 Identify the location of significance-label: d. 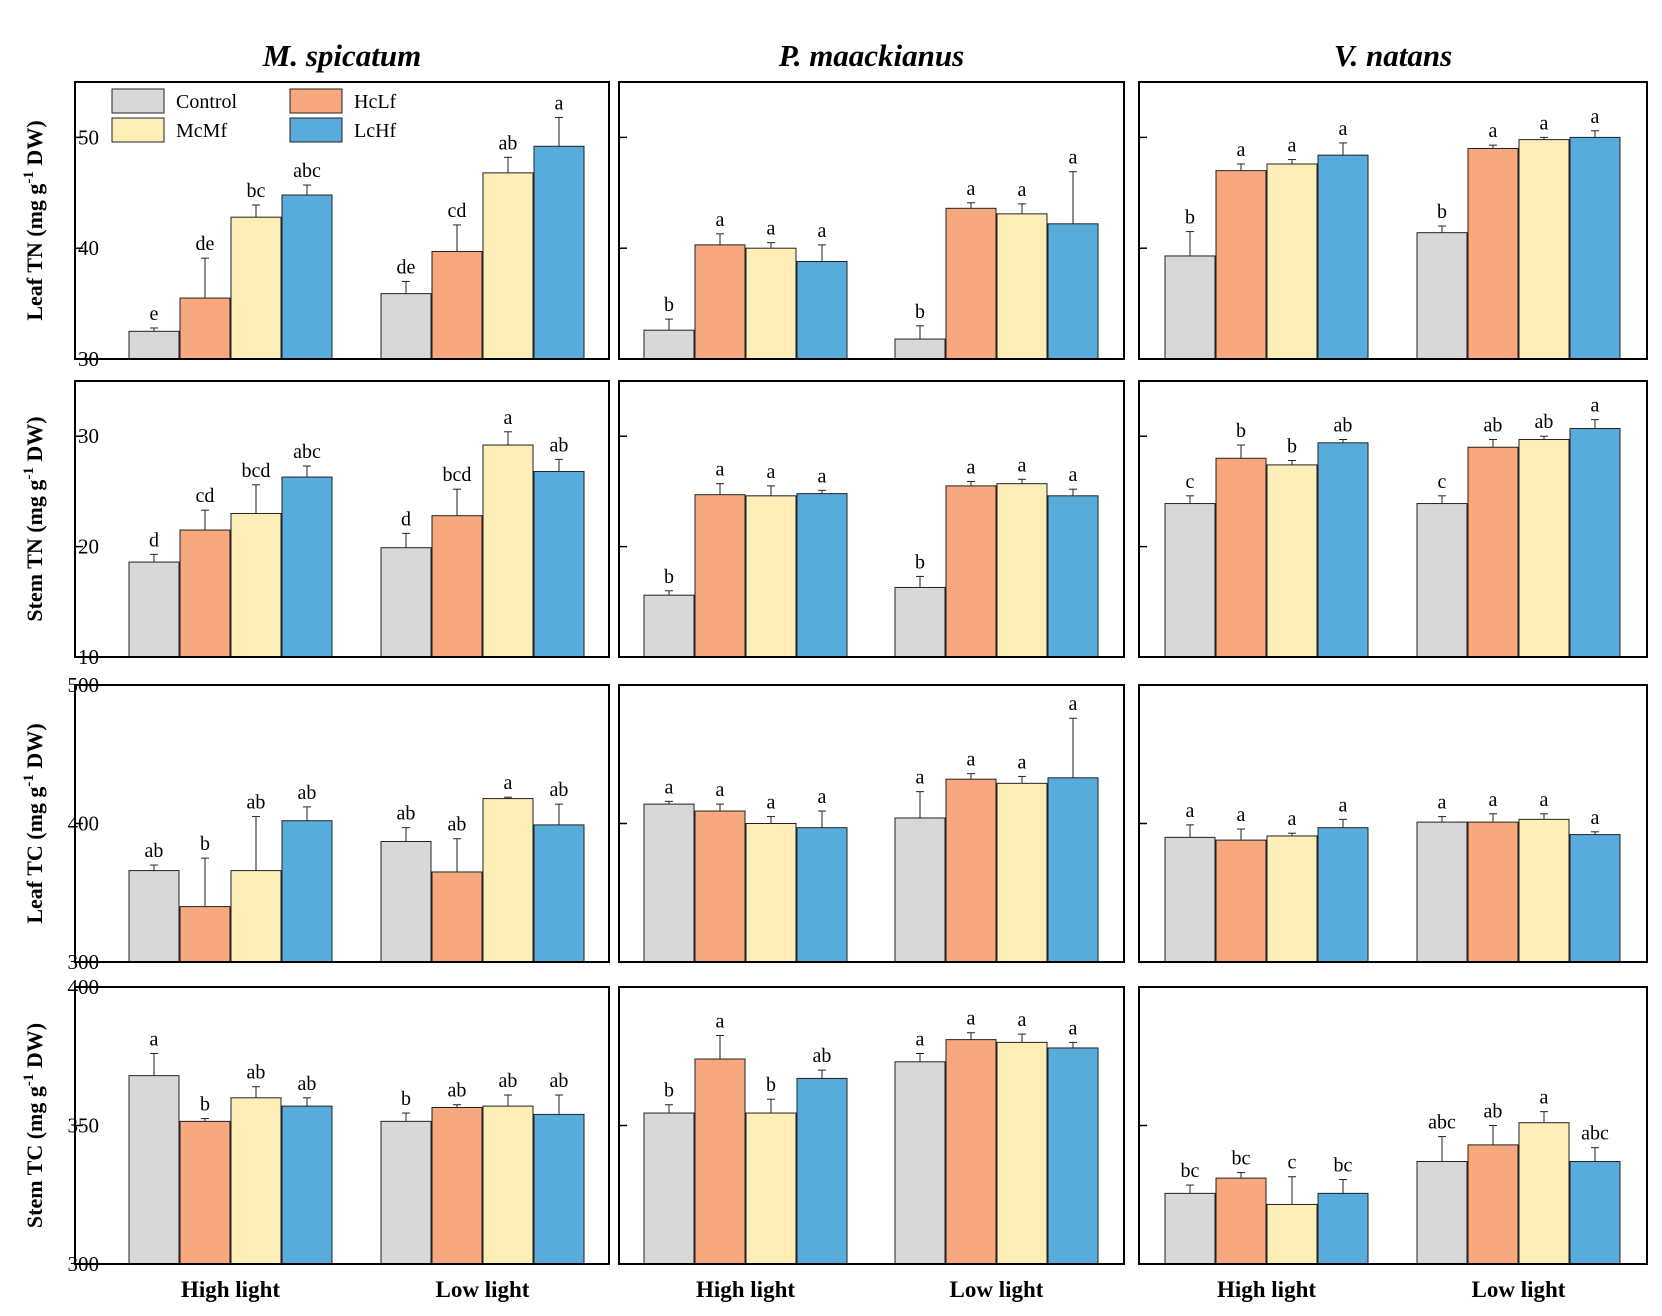
(406, 519).